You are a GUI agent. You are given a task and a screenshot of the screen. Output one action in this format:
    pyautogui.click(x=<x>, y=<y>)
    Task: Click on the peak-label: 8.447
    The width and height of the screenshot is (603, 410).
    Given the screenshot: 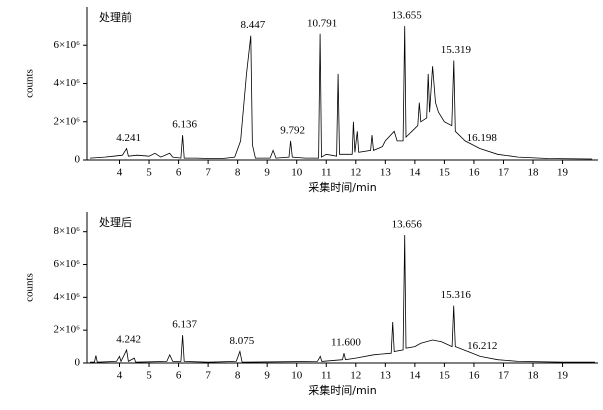 What is the action you would take?
    pyautogui.click(x=252, y=25)
    